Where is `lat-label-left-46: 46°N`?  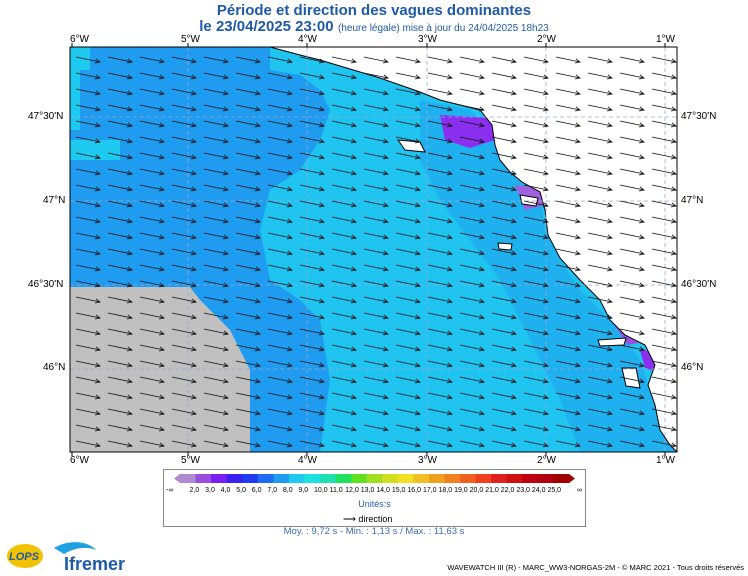
lat-label-left-46: 46°N is located at coordinates (54, 367).